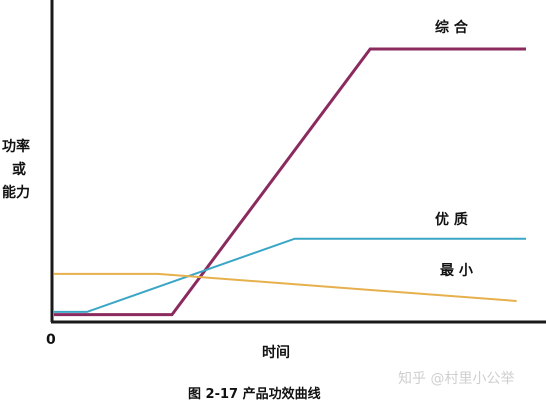 The height and width of the screenshot is (402, 546). What do you see at coordinates (19, 169) in the screenshot?
I see `ylabel-line-2: 或` at bounding box center [19, 169].